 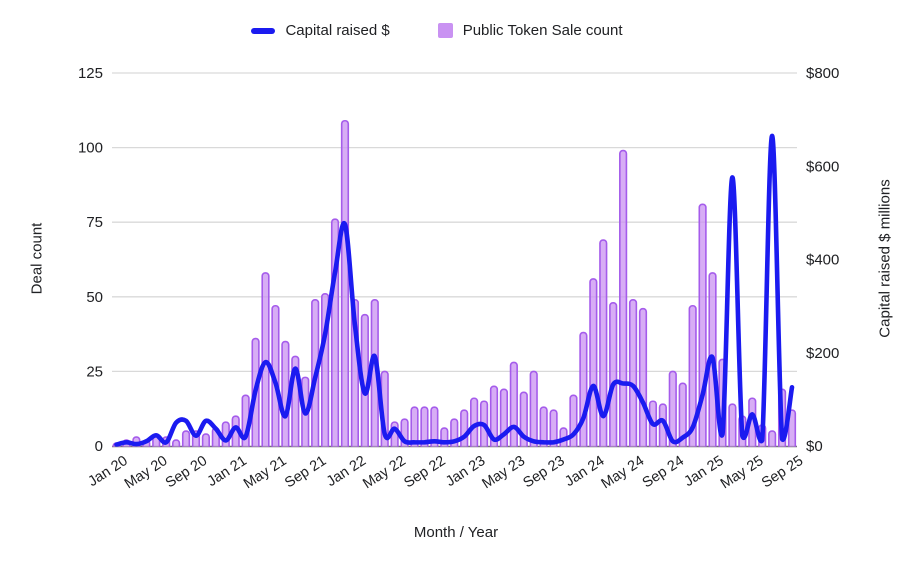 What do you see at coordinates (90, 73) in the screenshot?
I see `y-tick-label-left: 125` at bounding box center [90, 73].